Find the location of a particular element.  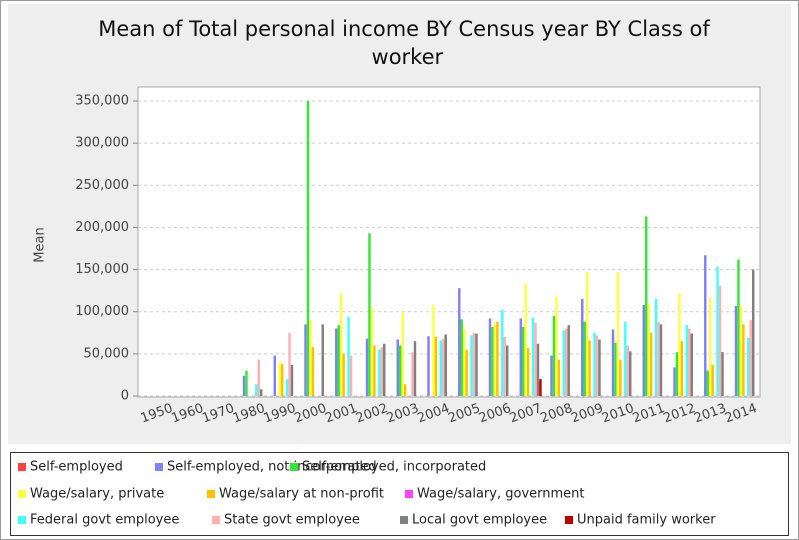

legend-label: State govt employee is located at coordinates (292, 520).